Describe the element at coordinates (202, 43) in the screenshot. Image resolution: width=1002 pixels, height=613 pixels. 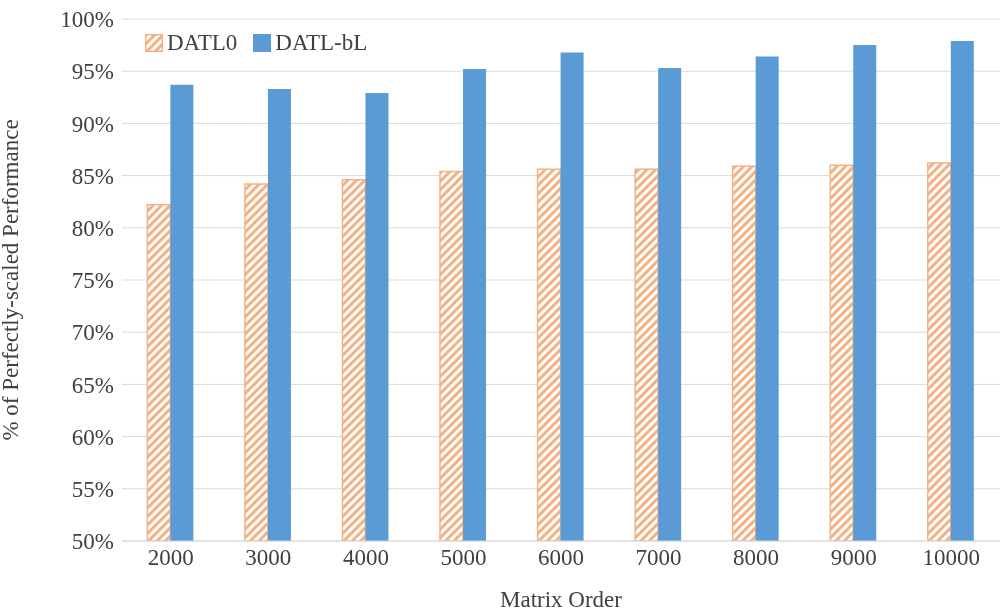
I see `legend-label: DATL0` at that location.